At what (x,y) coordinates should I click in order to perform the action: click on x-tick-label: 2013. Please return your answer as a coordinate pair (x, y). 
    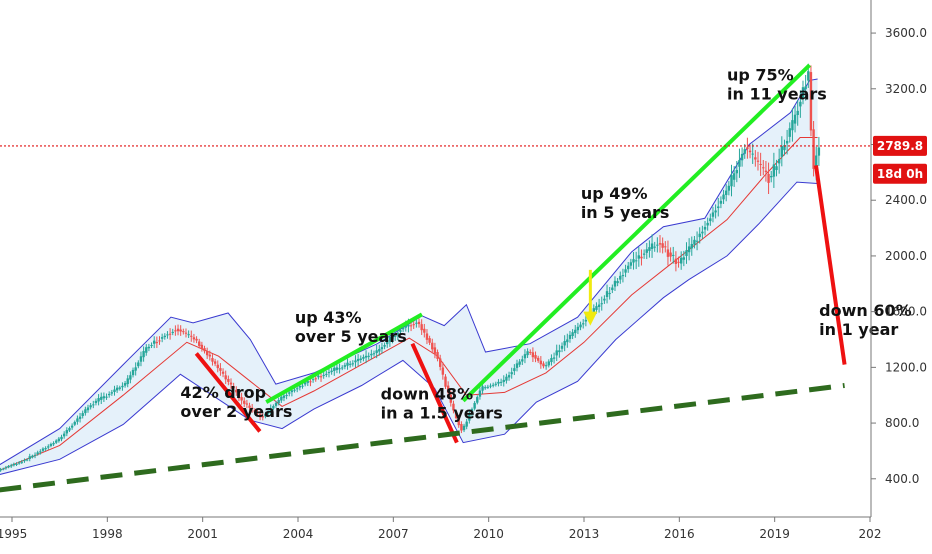
    Looking at the image, I should click on (584, 534).